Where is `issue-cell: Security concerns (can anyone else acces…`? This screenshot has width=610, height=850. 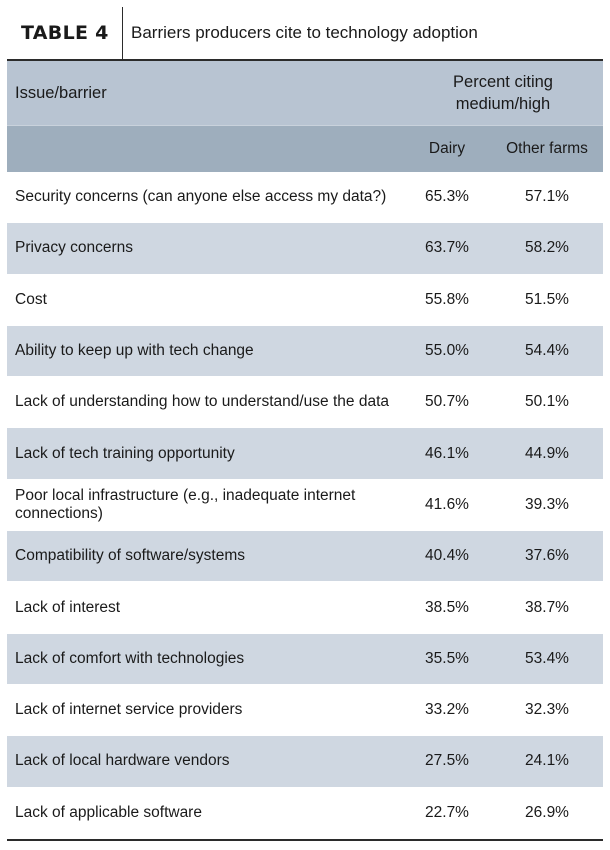
issue-cell: Security concerns (can anyone else acces… is located at coordinates (201, 197).